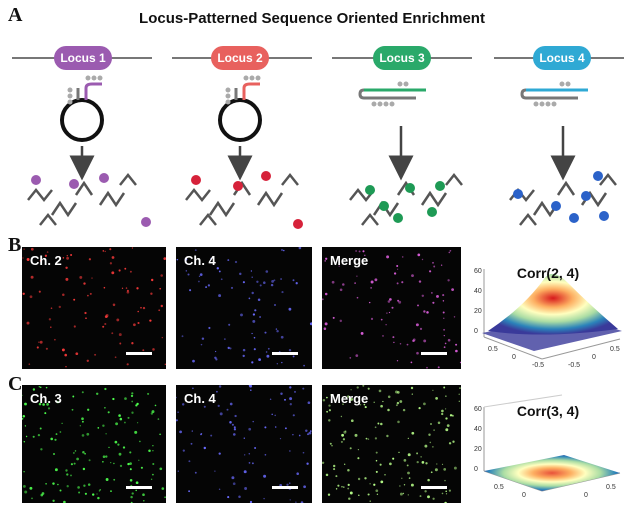  I want to click on channel-label: Ch. 4, so click(200, 260).